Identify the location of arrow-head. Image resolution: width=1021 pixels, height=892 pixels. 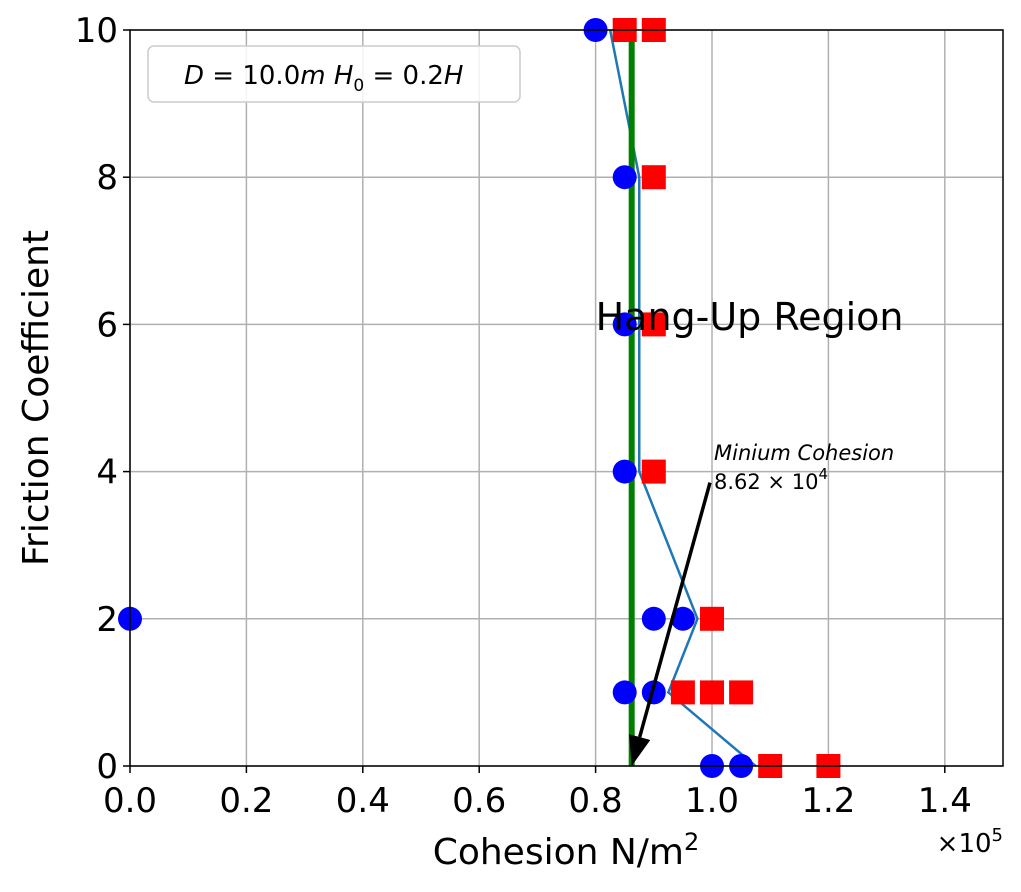
(640, 750).